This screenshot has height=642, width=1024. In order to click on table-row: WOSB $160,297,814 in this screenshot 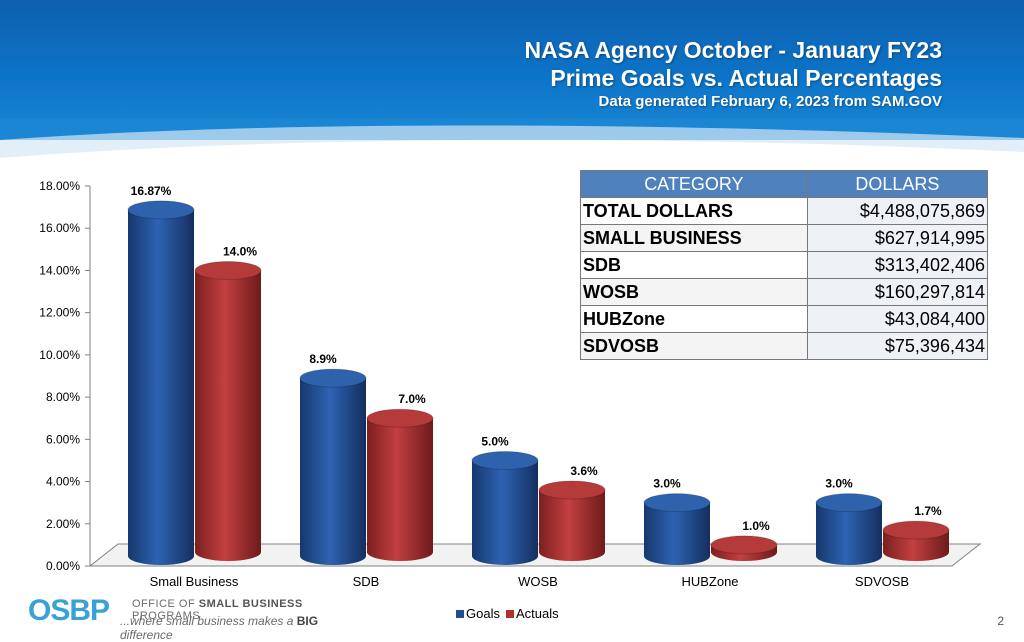, I will do `click(784, 292)`.